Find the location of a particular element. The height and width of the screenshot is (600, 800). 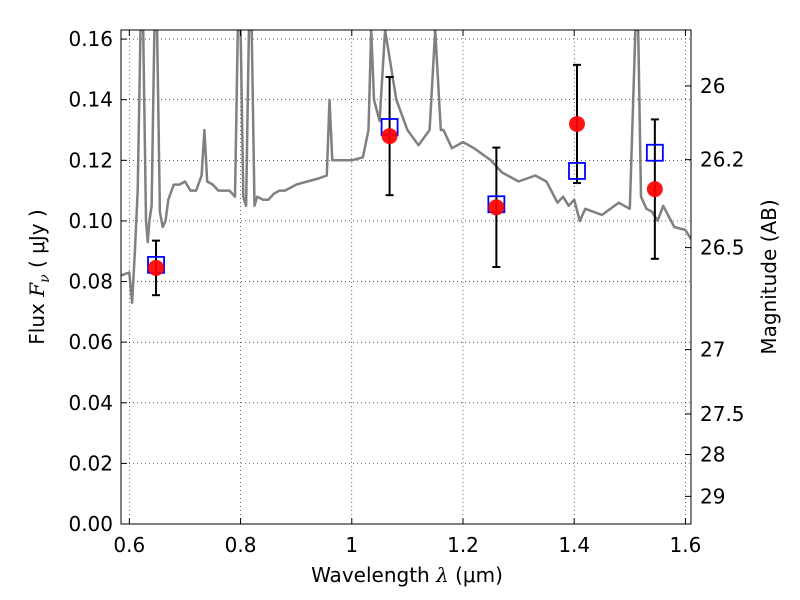

y2-tick-label: 26.2 is located at coordinates (722, 160).